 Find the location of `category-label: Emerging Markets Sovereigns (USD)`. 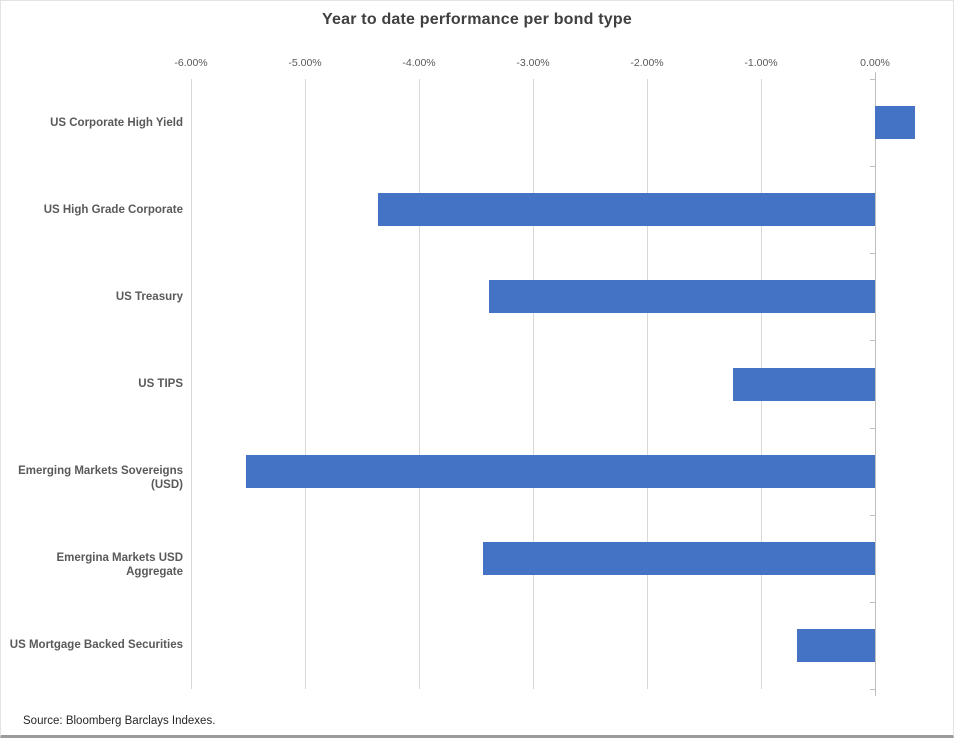

category-label: Emerging Markets Sovereigns (USD) is located at coordinates (100, 478).